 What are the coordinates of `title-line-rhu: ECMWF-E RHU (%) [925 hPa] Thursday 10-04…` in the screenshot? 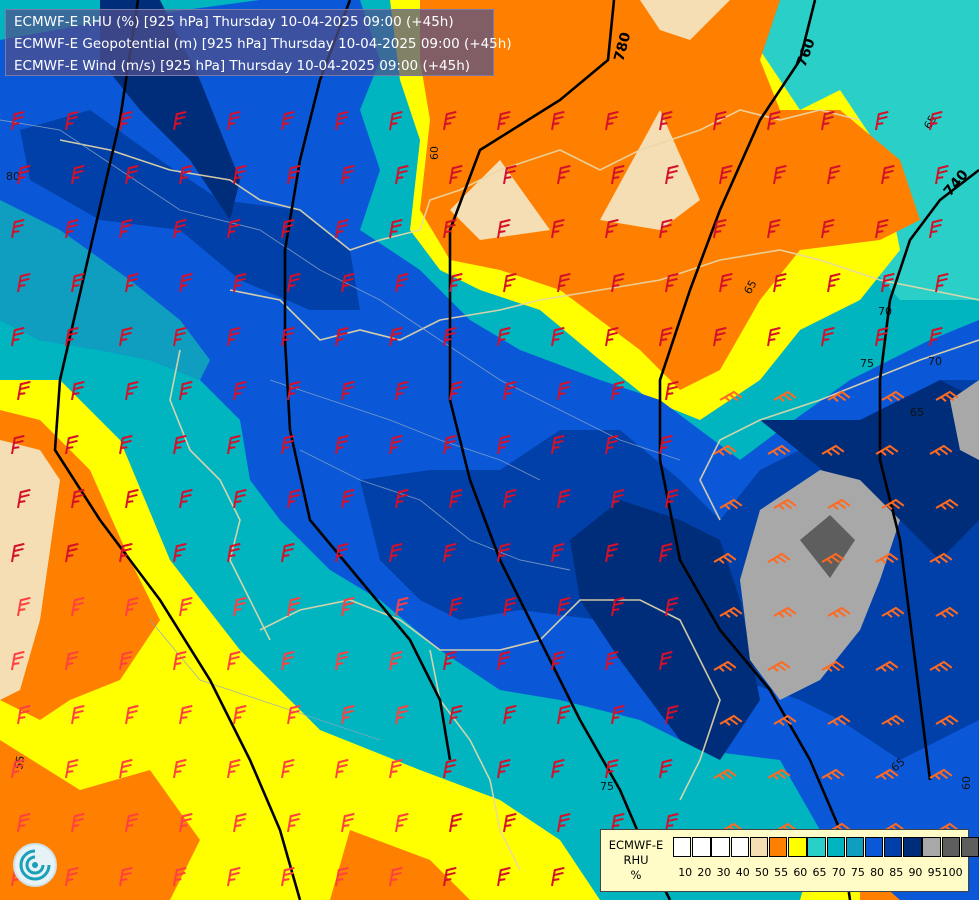 It's located at (234, 22).